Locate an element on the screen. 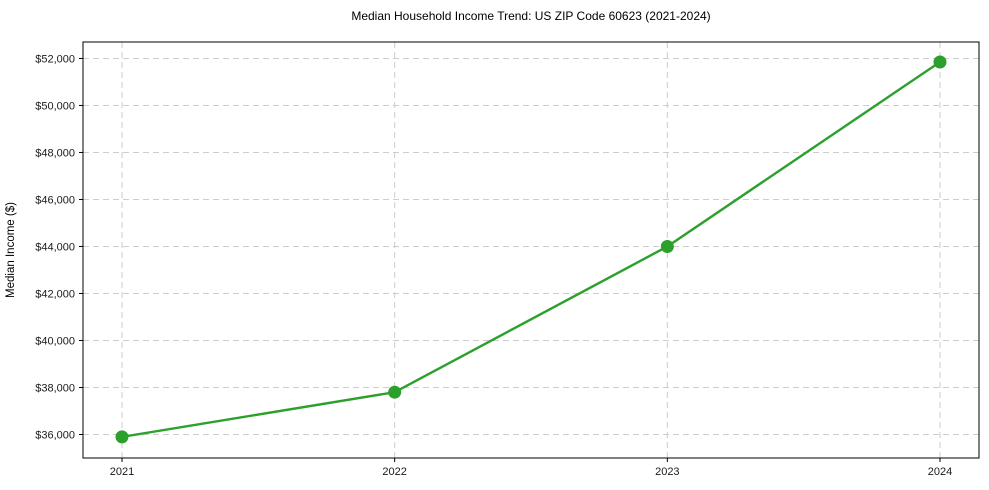  y-tick-label: $52,000 is located at coordinates (55, 59).